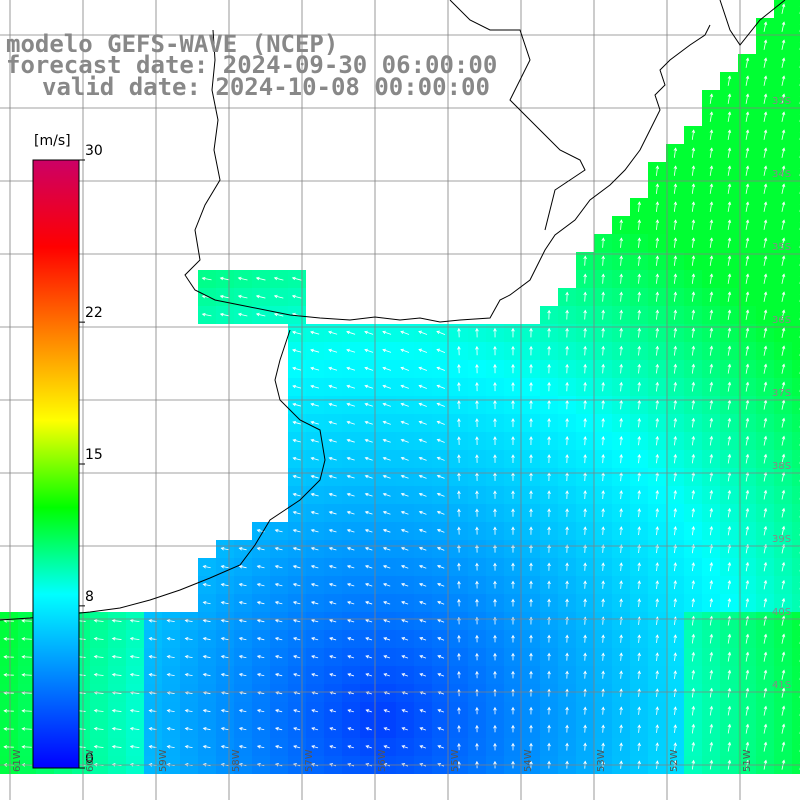 This screenshot has width=800, height=800. Describe the element at coordinates (94, 313) in the screenshot. I see `colorbar-tick-label: 22` at that location.